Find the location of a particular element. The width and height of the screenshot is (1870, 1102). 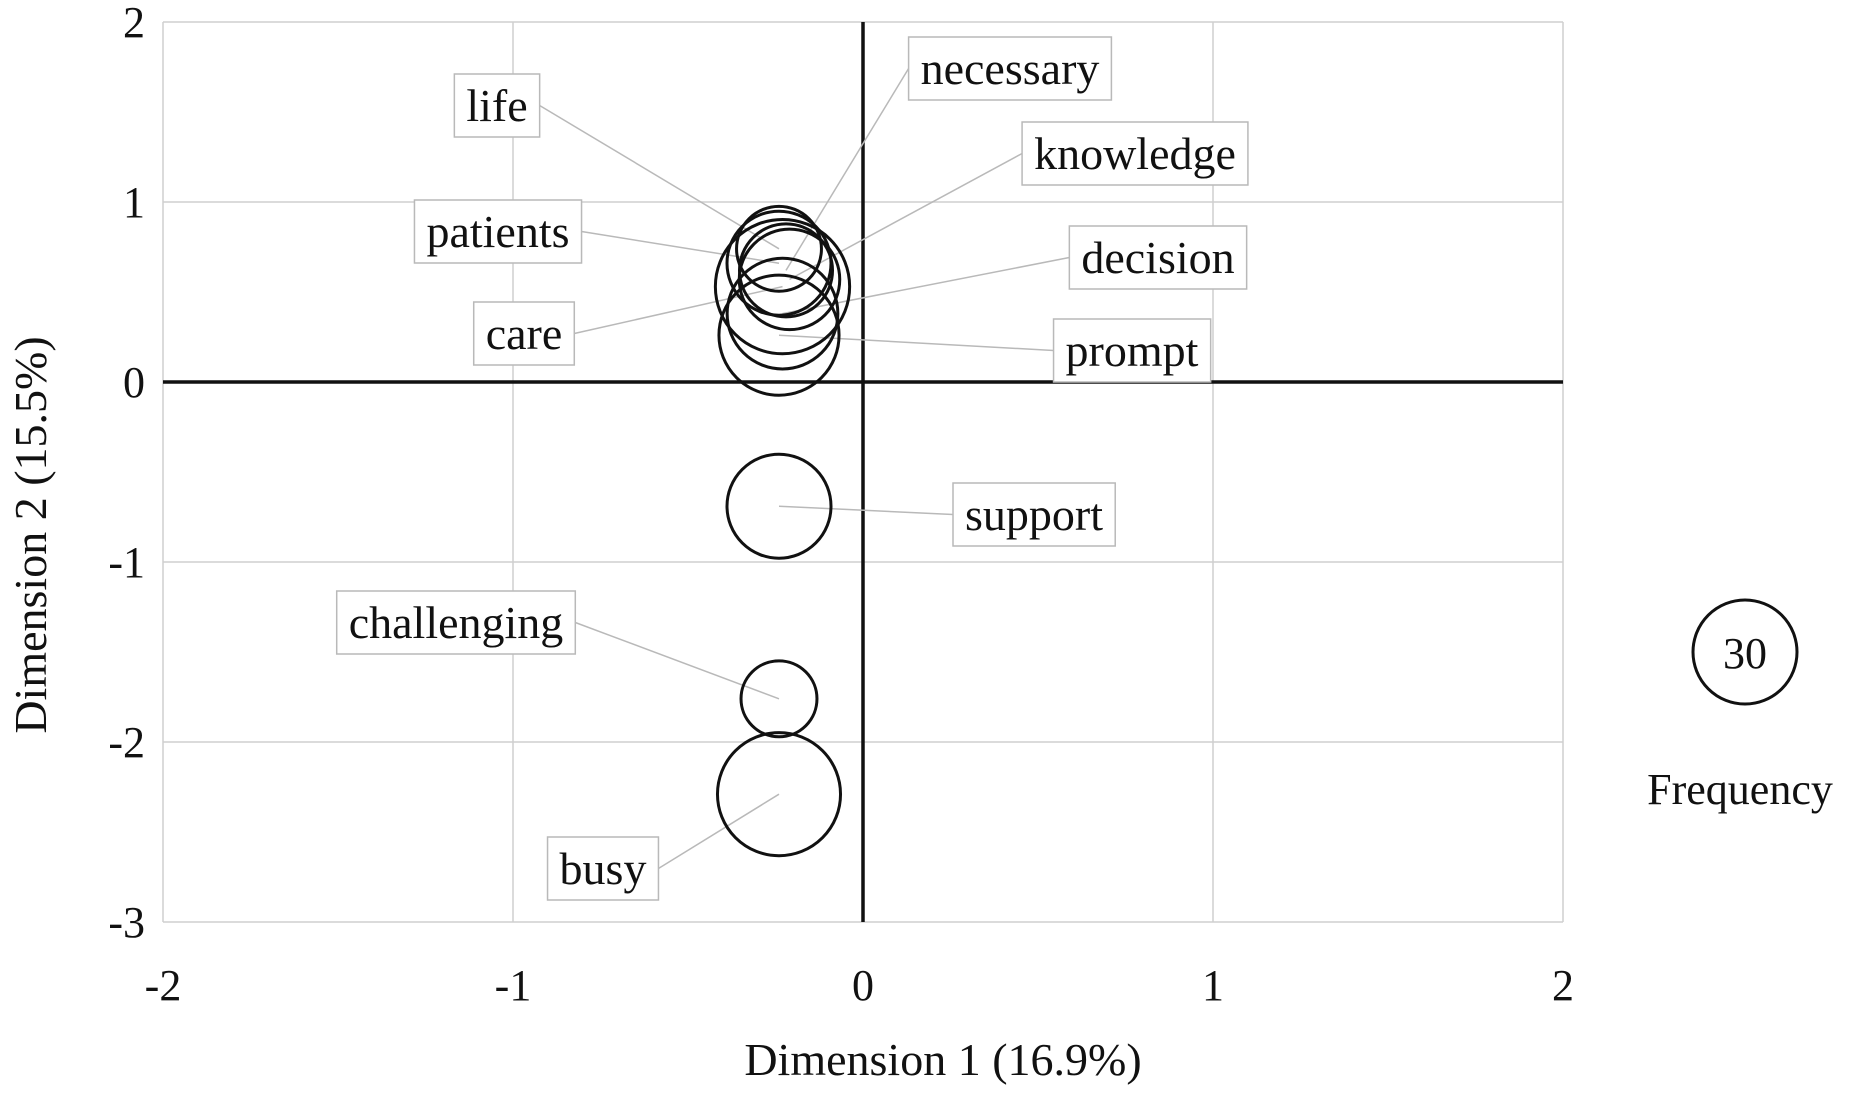

word-label-prompt: prompt is located at coordinates (1132, 350).